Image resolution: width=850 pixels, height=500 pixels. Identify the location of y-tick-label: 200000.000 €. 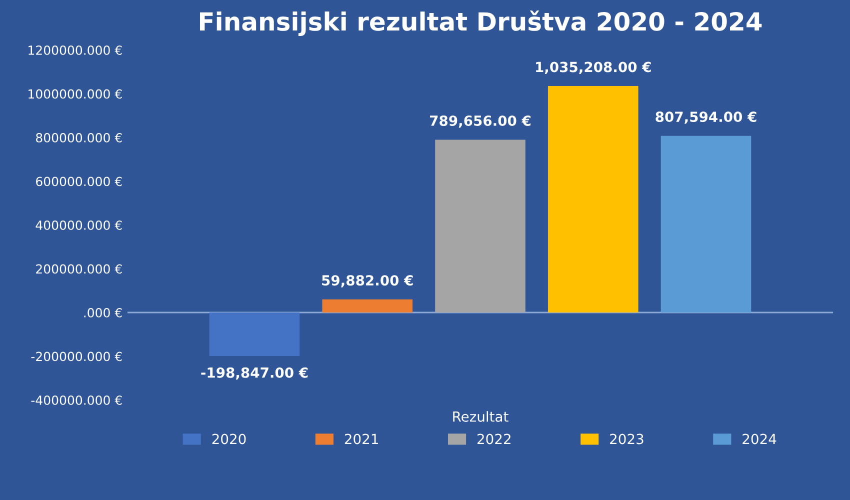
(79, 269).